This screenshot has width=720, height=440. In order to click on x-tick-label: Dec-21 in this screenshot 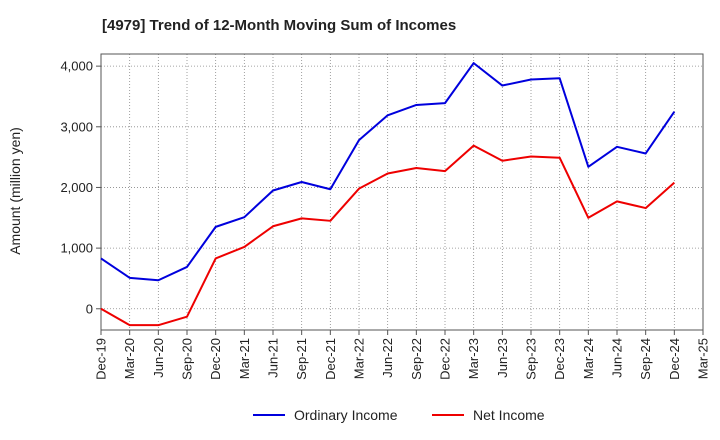, I will do `click(330, 359)`.